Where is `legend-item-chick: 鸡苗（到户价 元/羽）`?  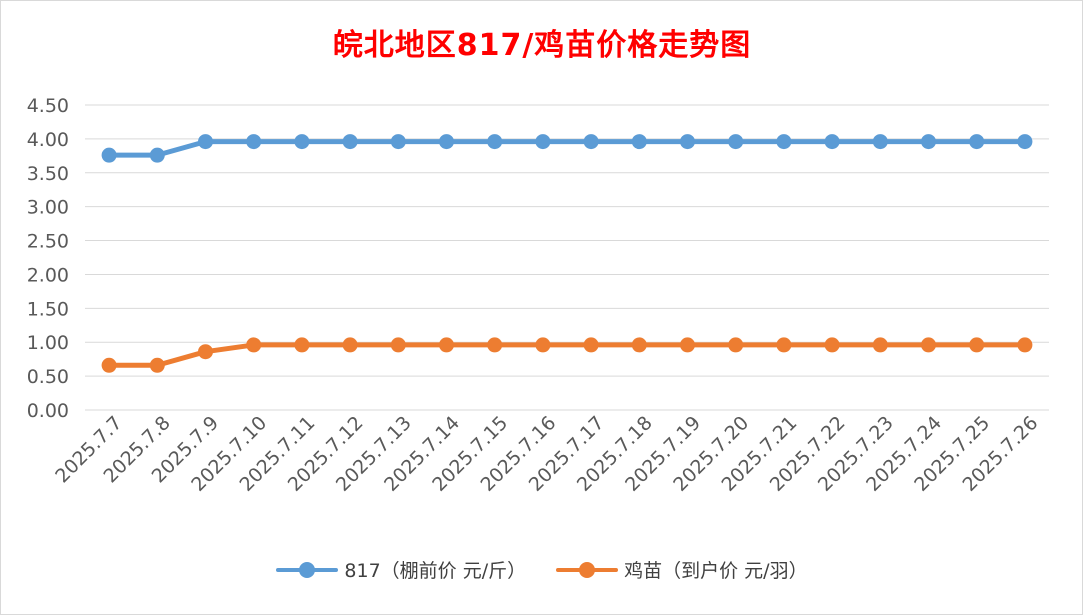 legend-item-chick: 鸡苗（到户价 元/羽） is located at coordinates (682, 569).